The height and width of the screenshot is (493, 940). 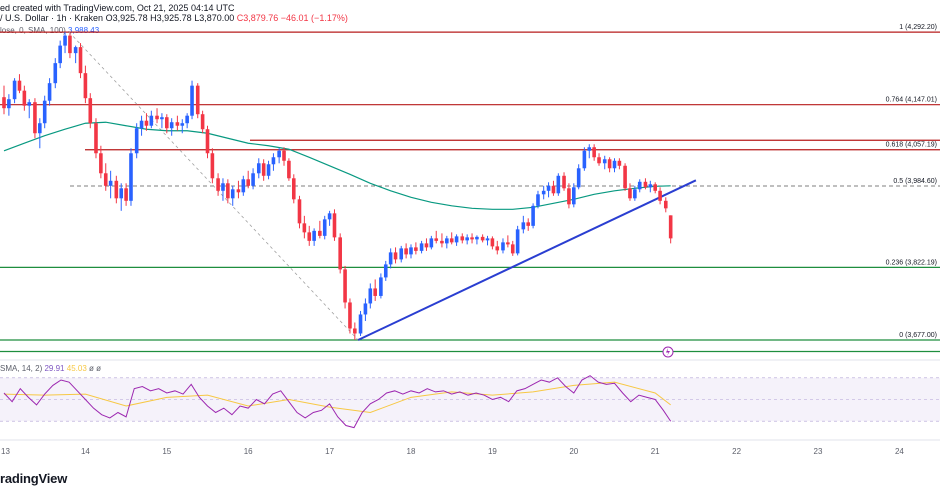 I want to click on x-tick-label: 22, so click(x=736, y=451).